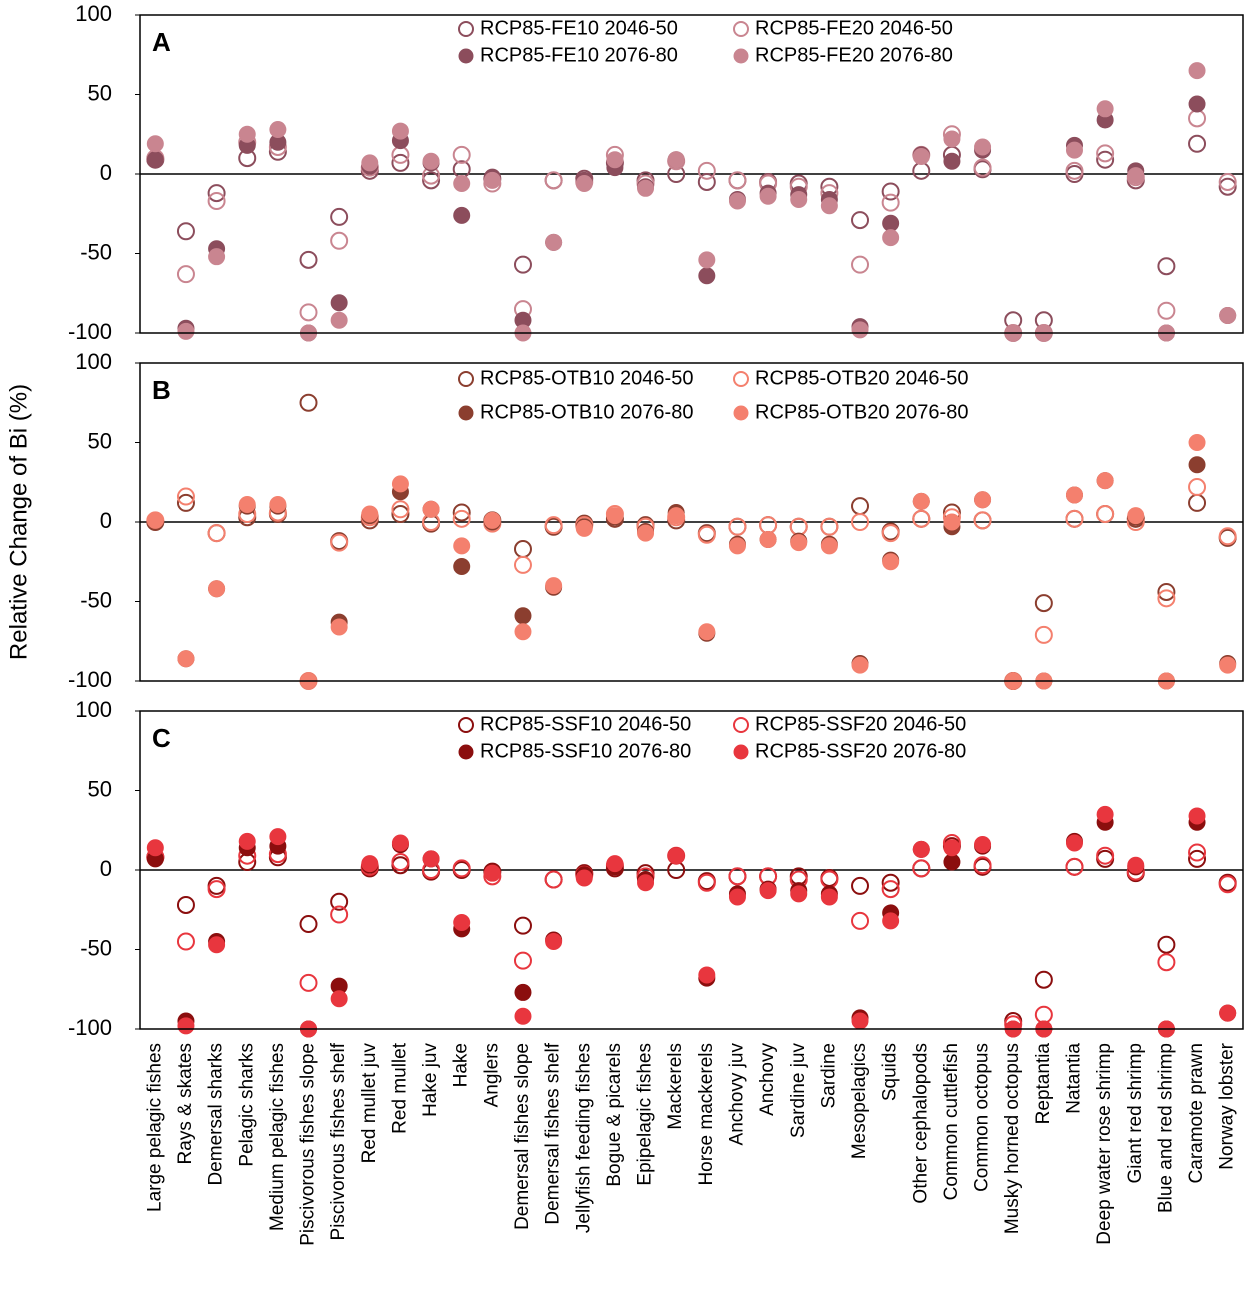 The width and height of the screenshot is (1254, 1302). Describe the element at coordinates (308, 1144) in the screenshot. I see `x-tick-label: Piscivorous fishes slope` at that location.